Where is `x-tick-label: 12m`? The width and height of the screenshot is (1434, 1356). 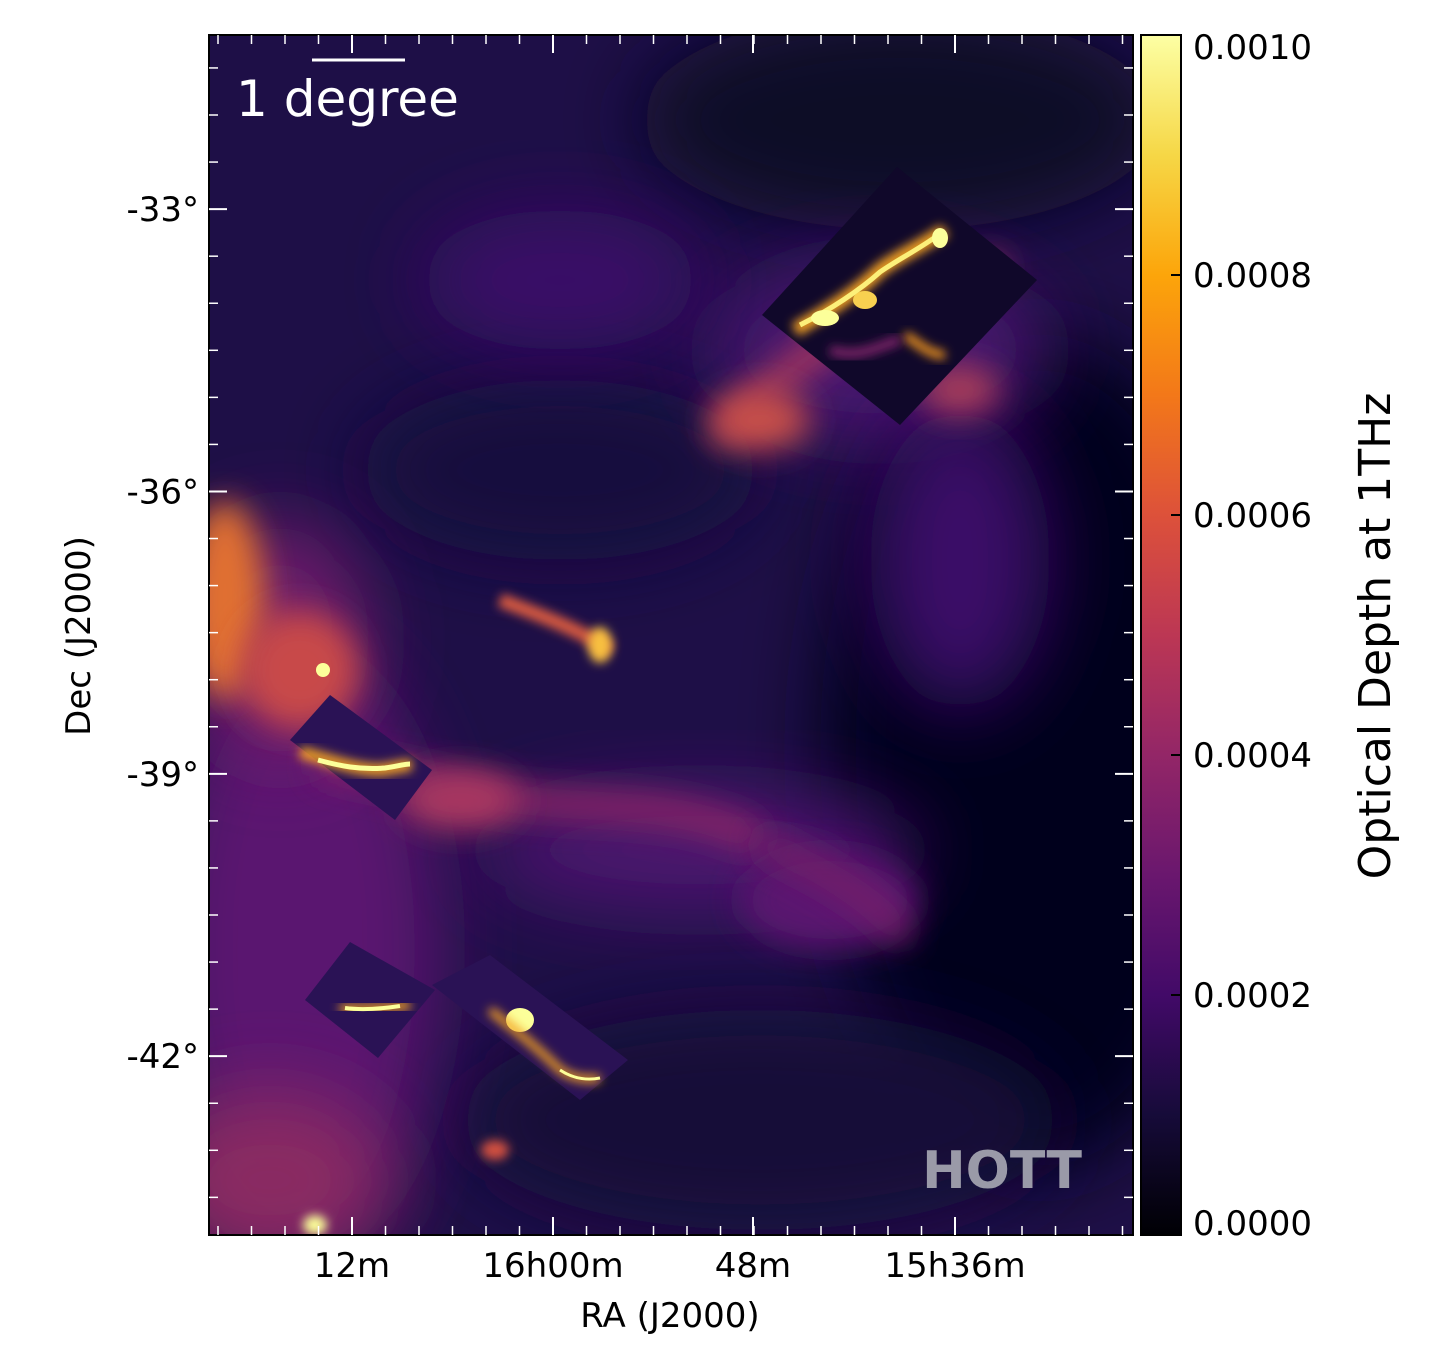 x-tick-label: 12m is located at coordinates (352, 1266).